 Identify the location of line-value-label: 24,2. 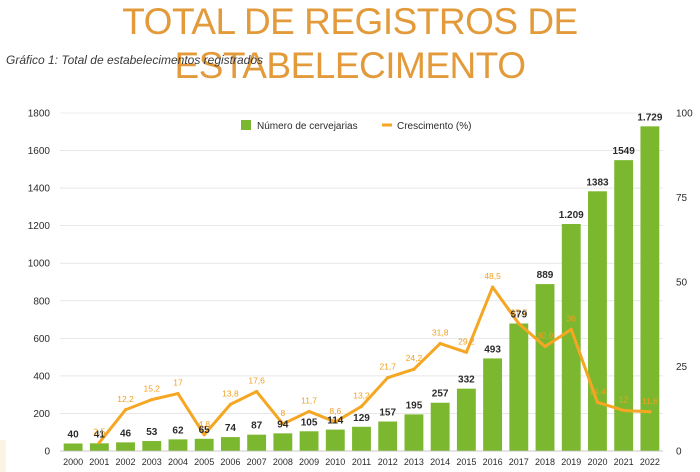
(414, 358).